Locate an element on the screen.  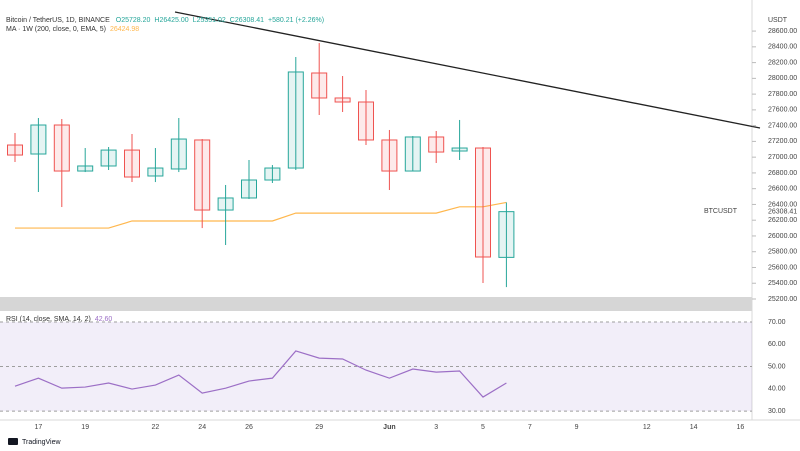
time-label: 17 is located at coordinates (39, 427).